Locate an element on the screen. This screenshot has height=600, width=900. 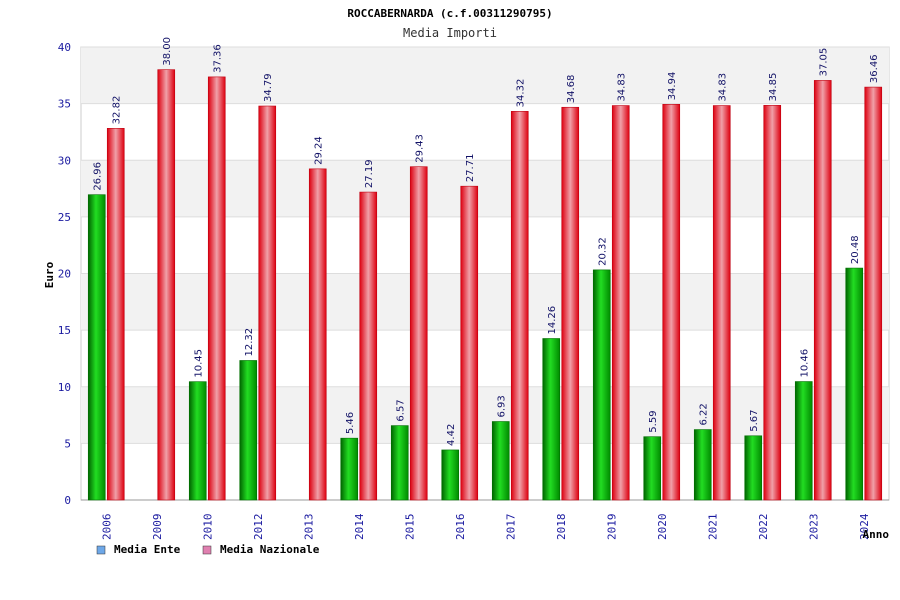
y-tick-label: 15 is located at coordinates (64, 330).